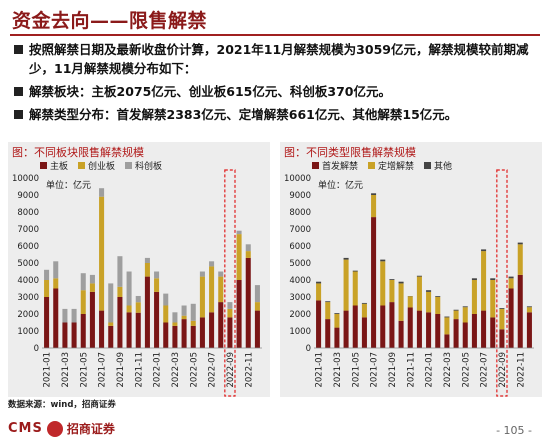 This screenshot has height=441, width=550. Describe the element at coordinates (350, 152) in the screenshot. I see `chart-title: 图：不同类型限售解禁规模` at that location.